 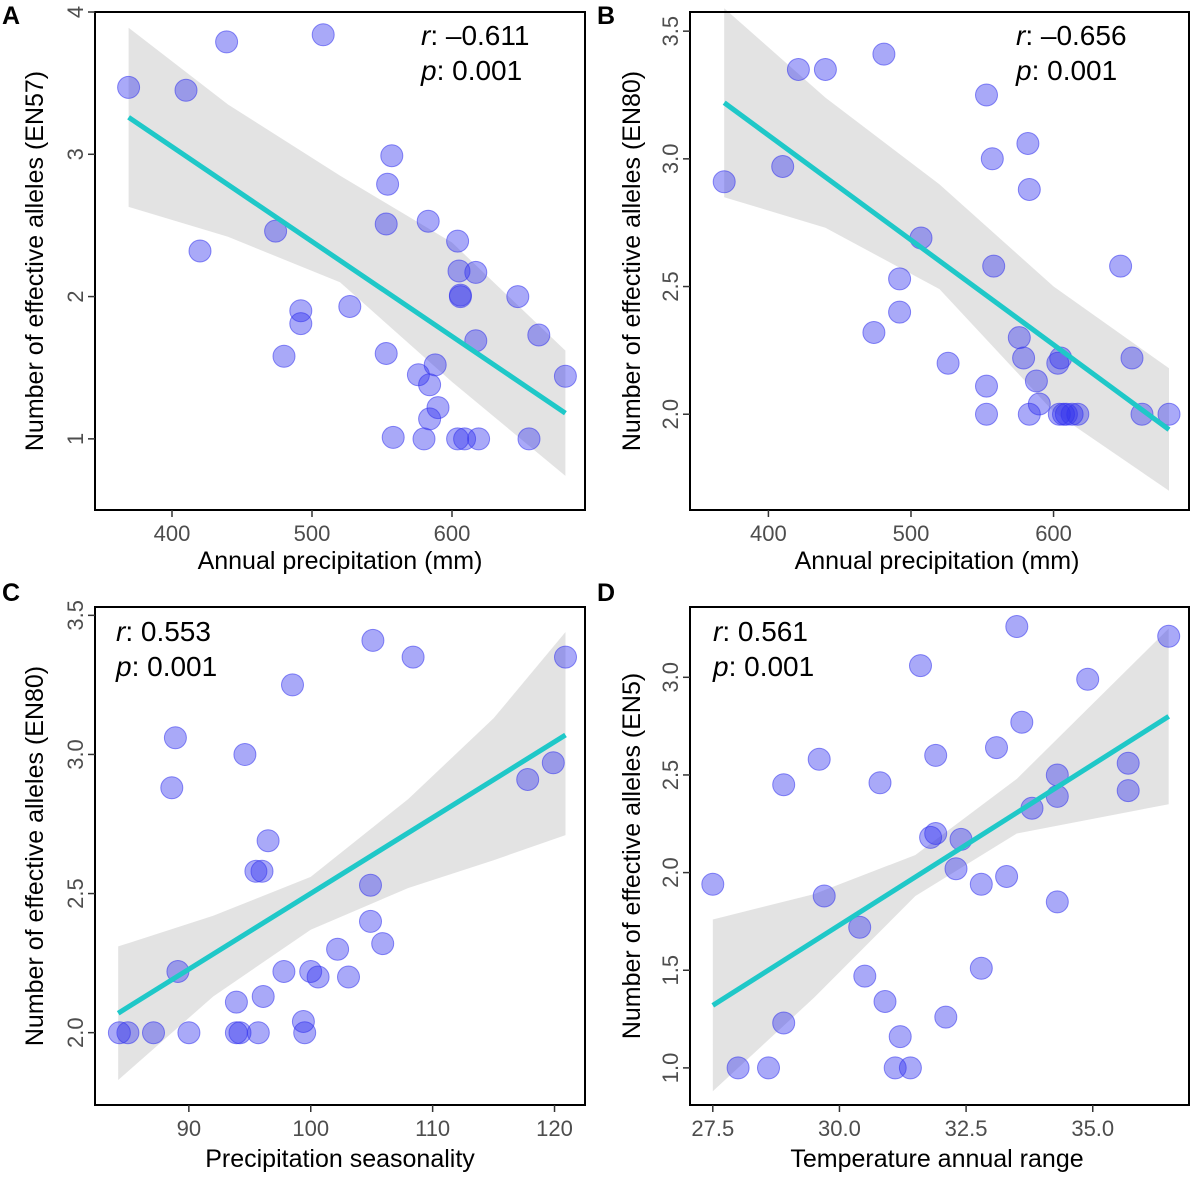 I want to click on y-axis-title-b: Number of effective alleles (EN80), so click(x=632, y=261).